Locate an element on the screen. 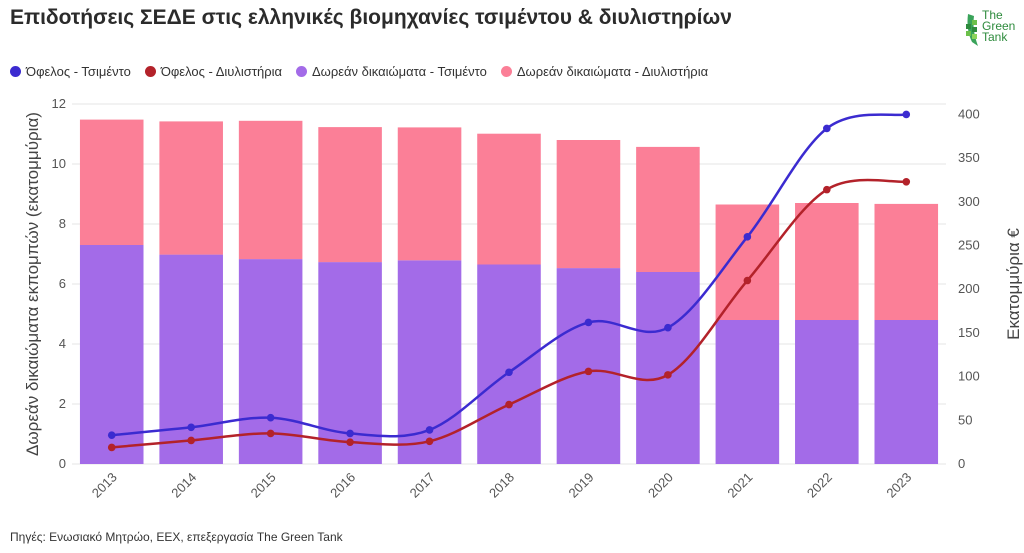  y2-tick-label: 0 is located at coordinates (961, 463).